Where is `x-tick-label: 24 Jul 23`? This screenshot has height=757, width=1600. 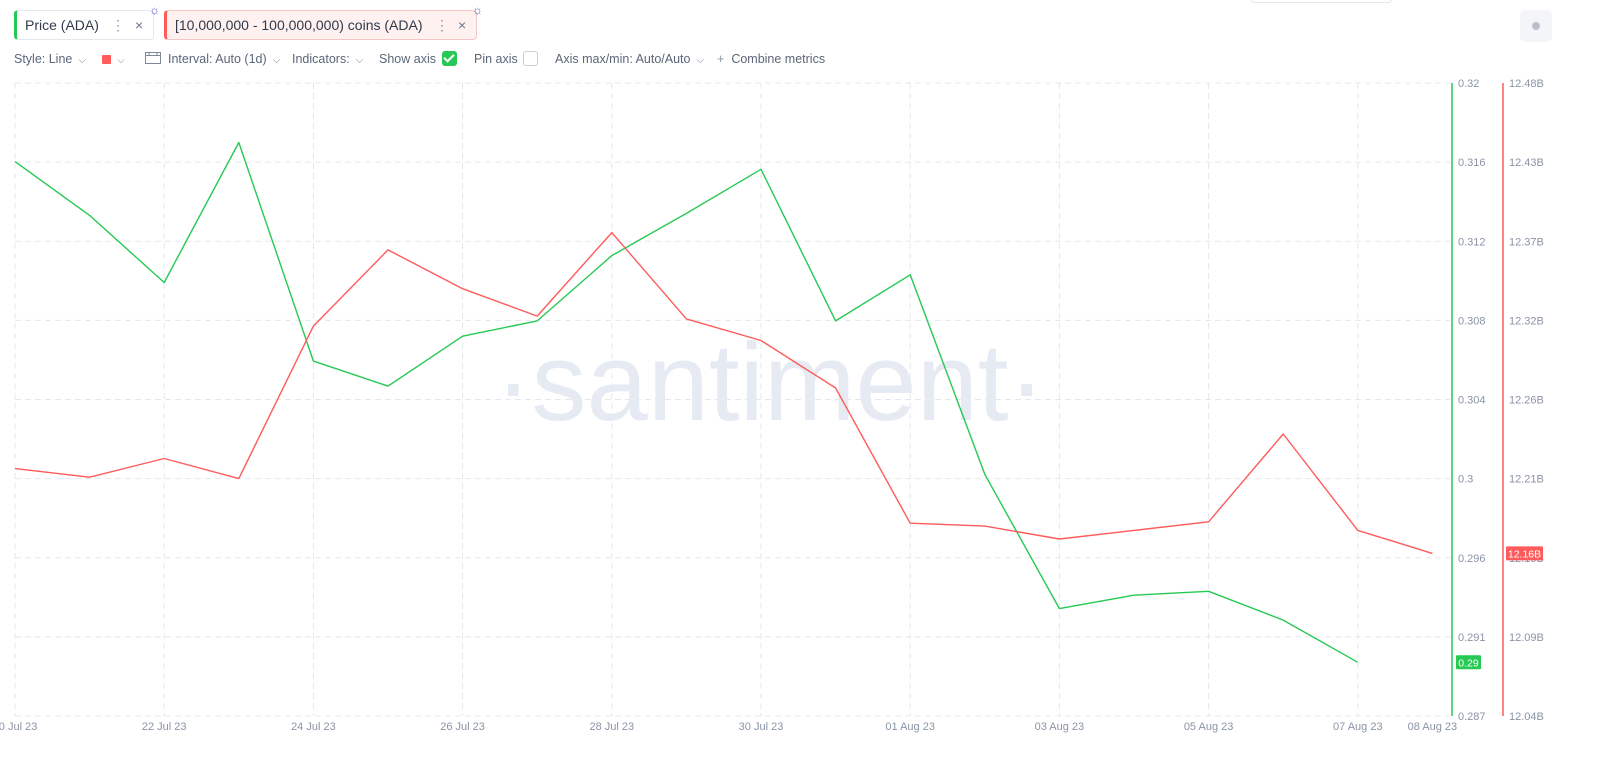 x-tick-label: 24 Jul 23 is located at coordinates (313, 727).